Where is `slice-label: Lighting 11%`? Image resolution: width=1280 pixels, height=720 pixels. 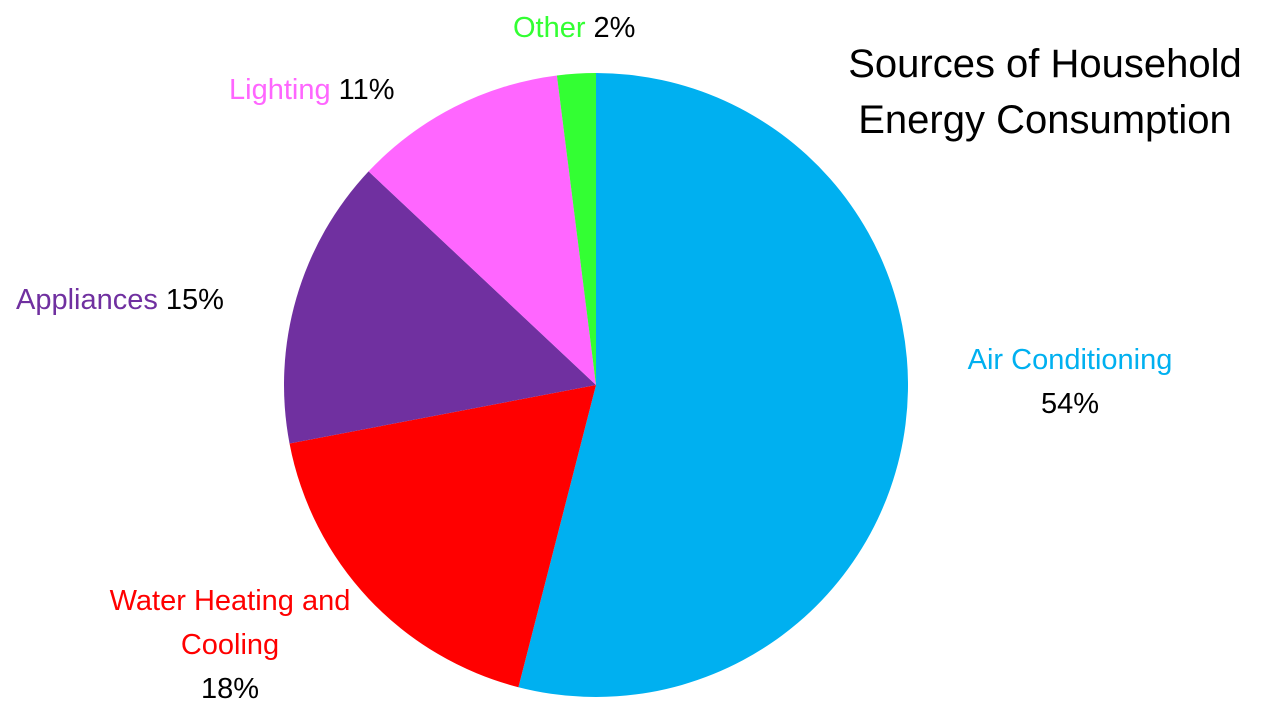
slice-label: Lighting 11% is located at coordinates (379, 90).